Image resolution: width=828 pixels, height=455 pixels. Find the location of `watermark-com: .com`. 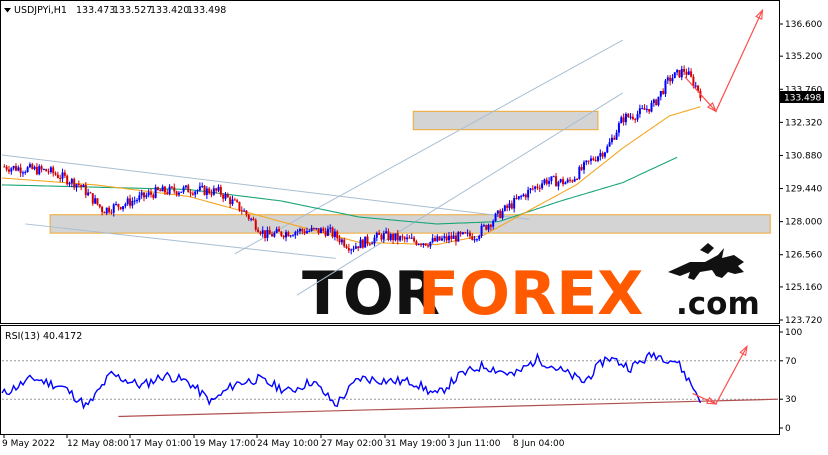

watermark-com: .com is located at coordinates (718, 304).